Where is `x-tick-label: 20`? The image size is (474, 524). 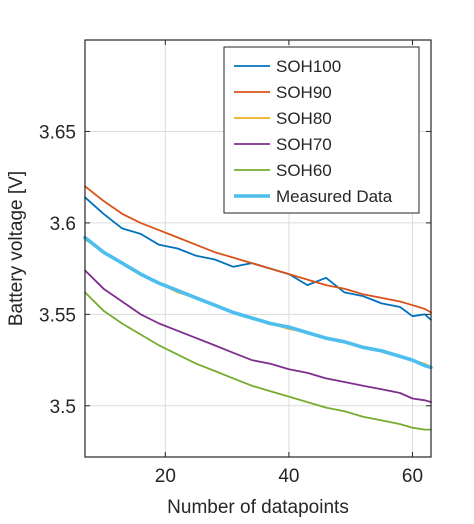 x-tick-label: 20 is located at coordinates (165, 476).